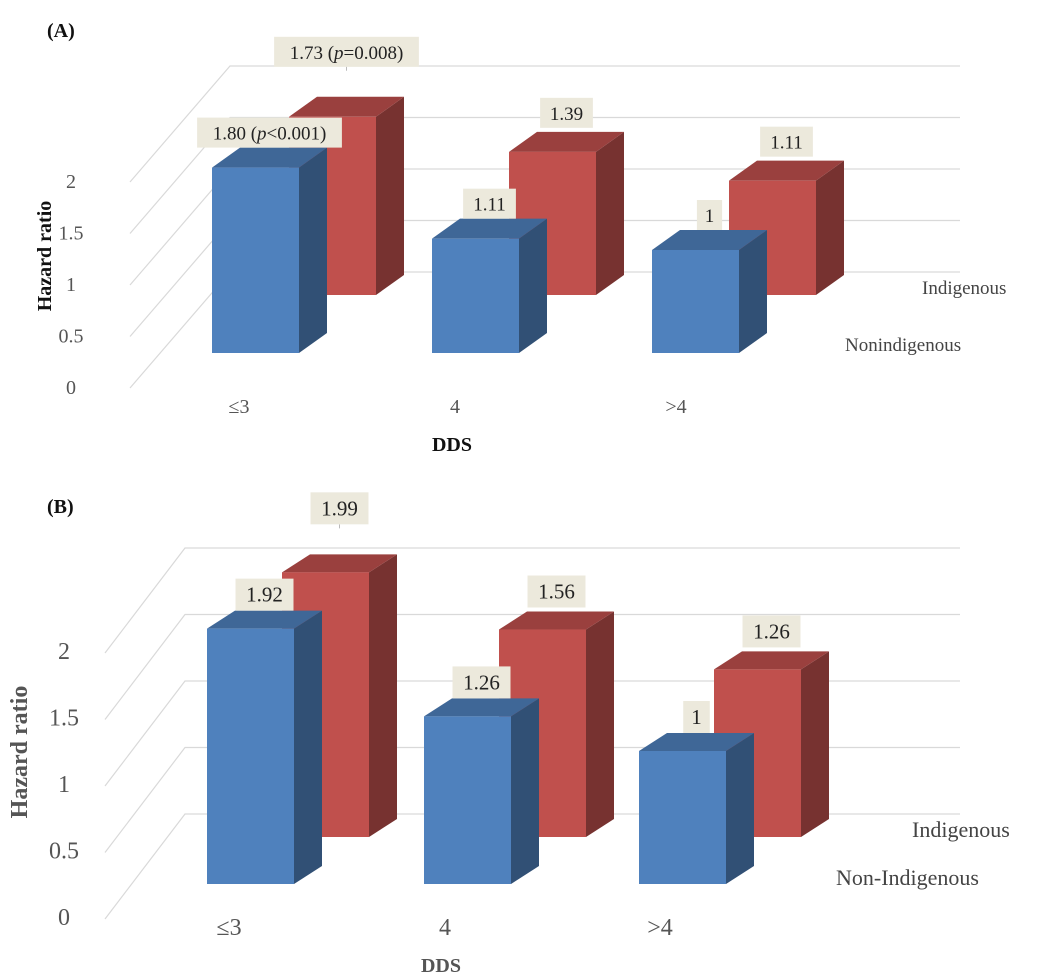 The height and width of the screenshot is (976, 1045). I want to click on y-axis-title-b: Hazard ratio, so click(20, 752).